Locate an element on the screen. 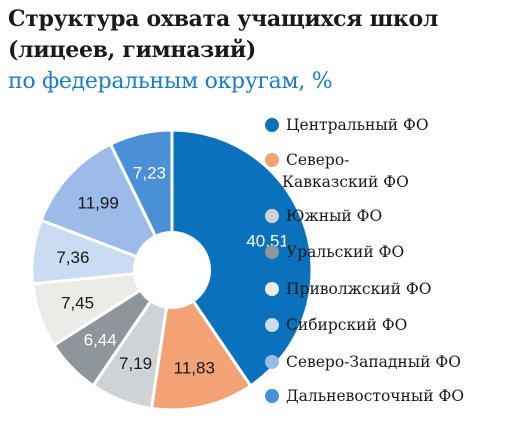 This screenshot has height=436, width=524. legend-label: Приволжский ФО is located at coordinates (358, 289).